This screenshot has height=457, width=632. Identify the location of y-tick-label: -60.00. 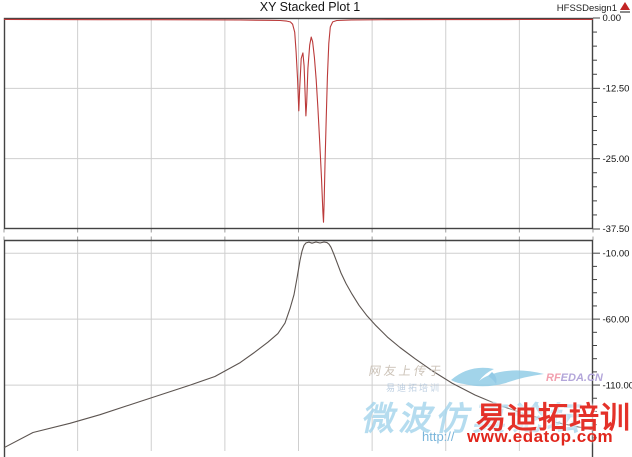
(616, 319).